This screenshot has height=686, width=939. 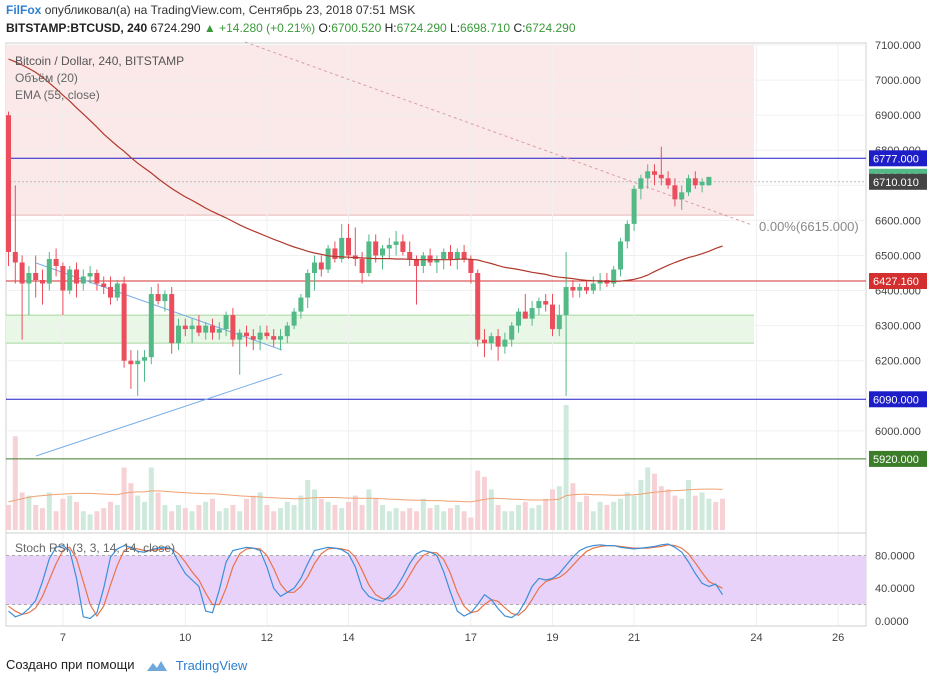 What do you see at coordinates (211, 666) in the screenshot?
I see `tradingview-link: TradingView` at bounding box center [211, 666].